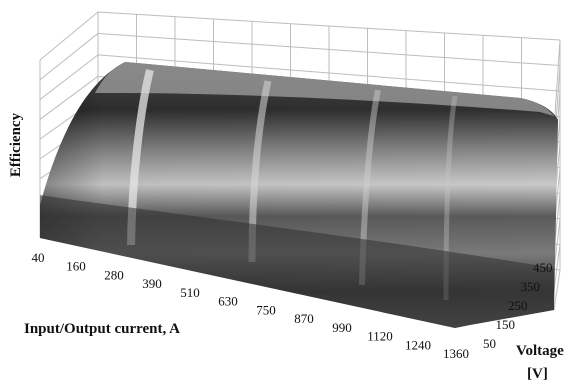 The width and height of the screenshot is (576, 385). What do you see at coordinates (418, 344) in the screenshot?
I see `x-tick-label: 1240` at bounding box center [418, 344].